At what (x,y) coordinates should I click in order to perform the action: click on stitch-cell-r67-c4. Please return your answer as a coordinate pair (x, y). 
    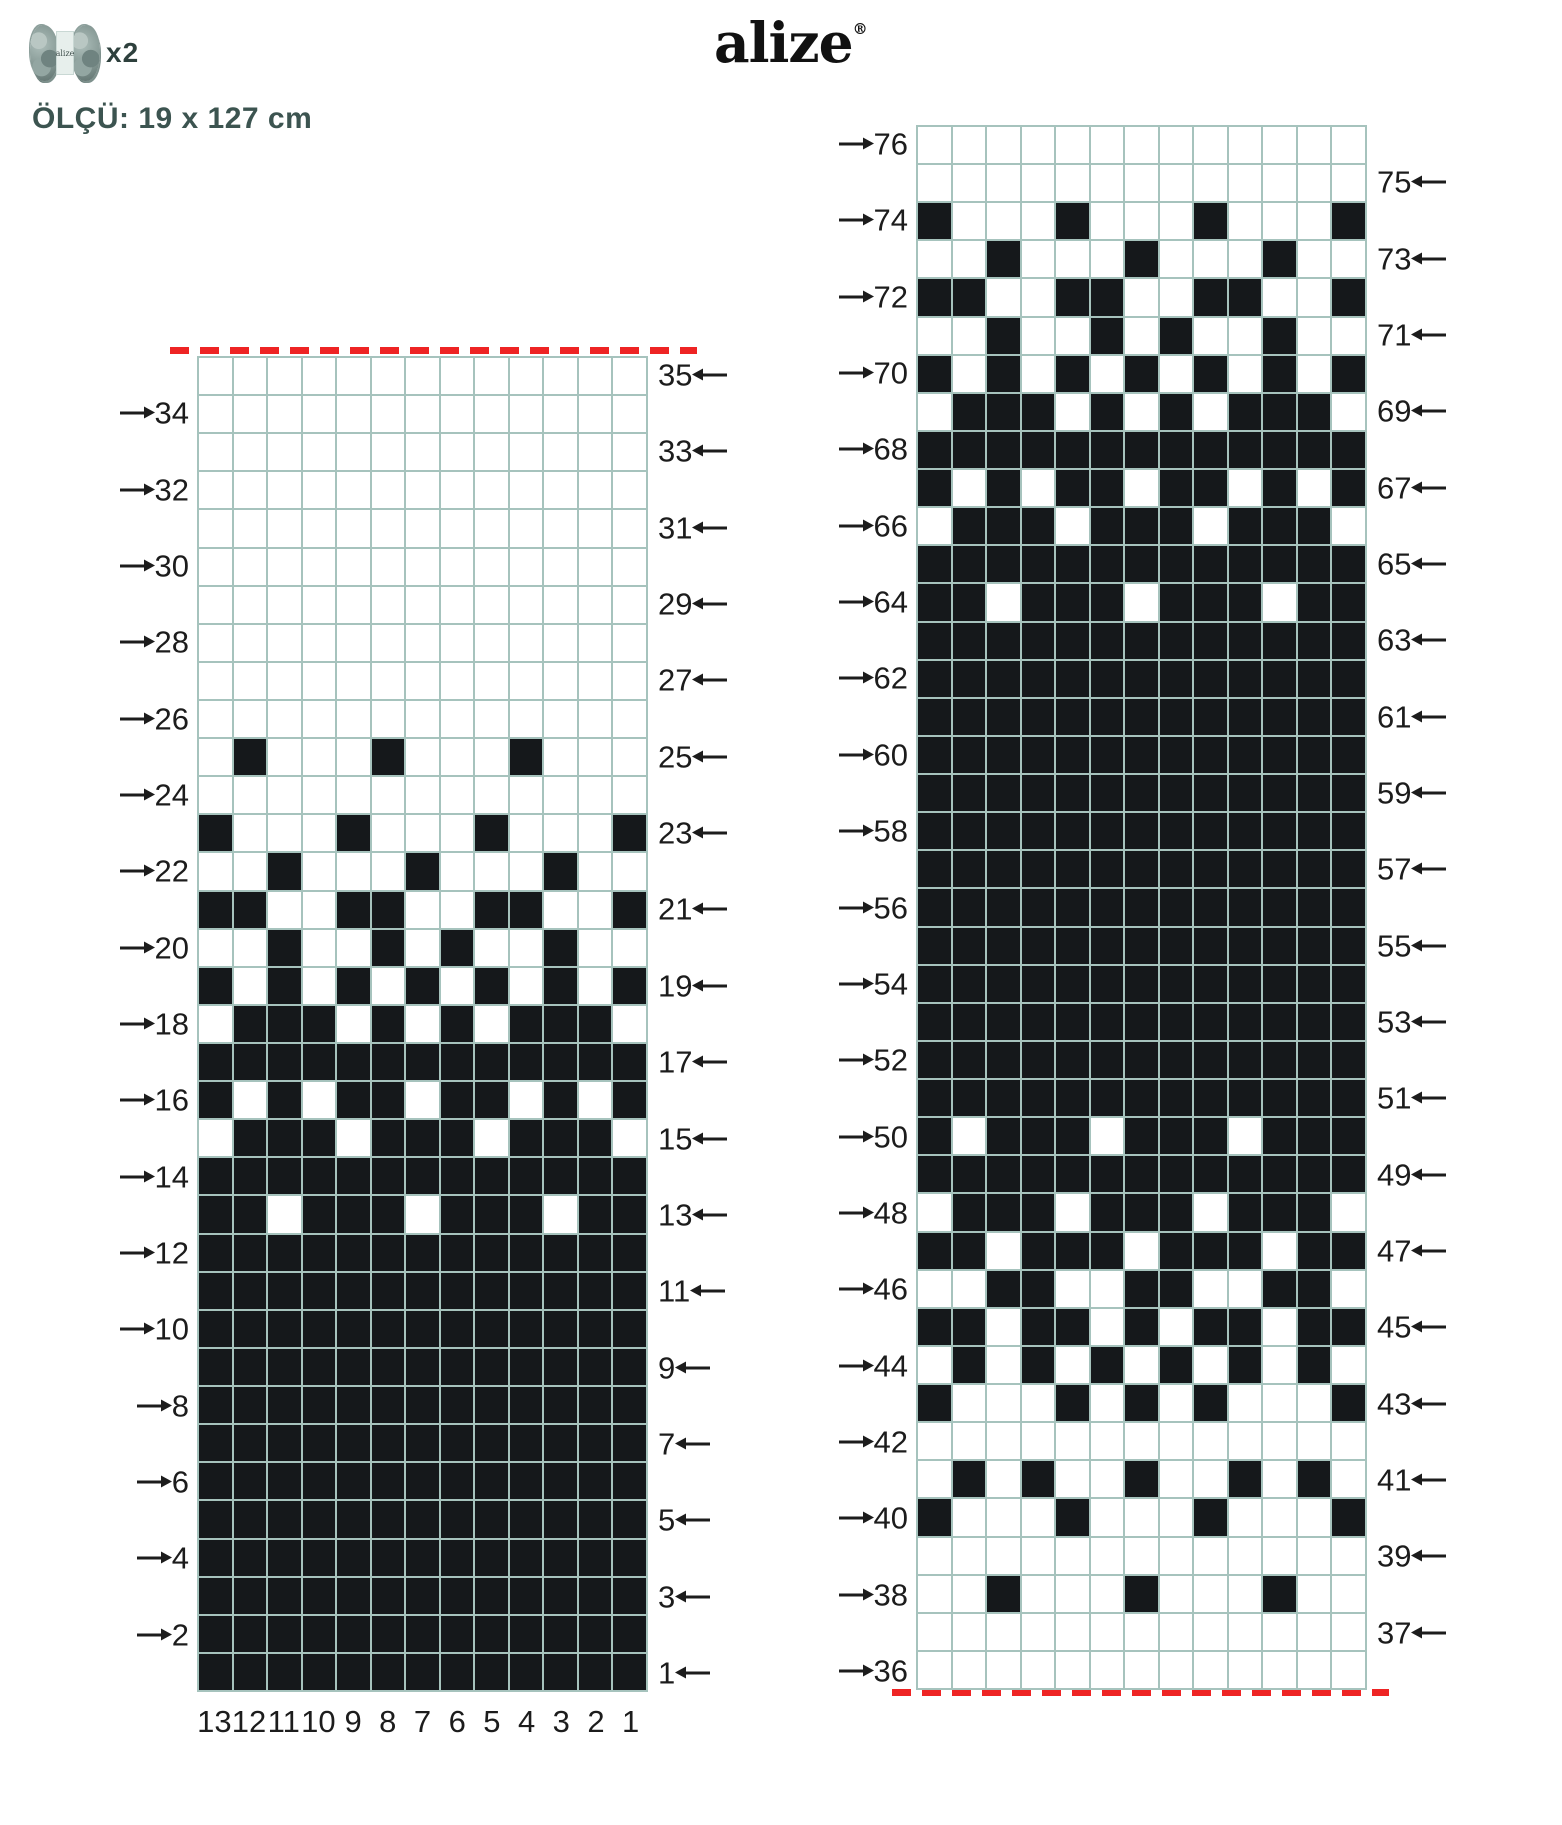
    Looking at the image, I should click on (1245, 488).